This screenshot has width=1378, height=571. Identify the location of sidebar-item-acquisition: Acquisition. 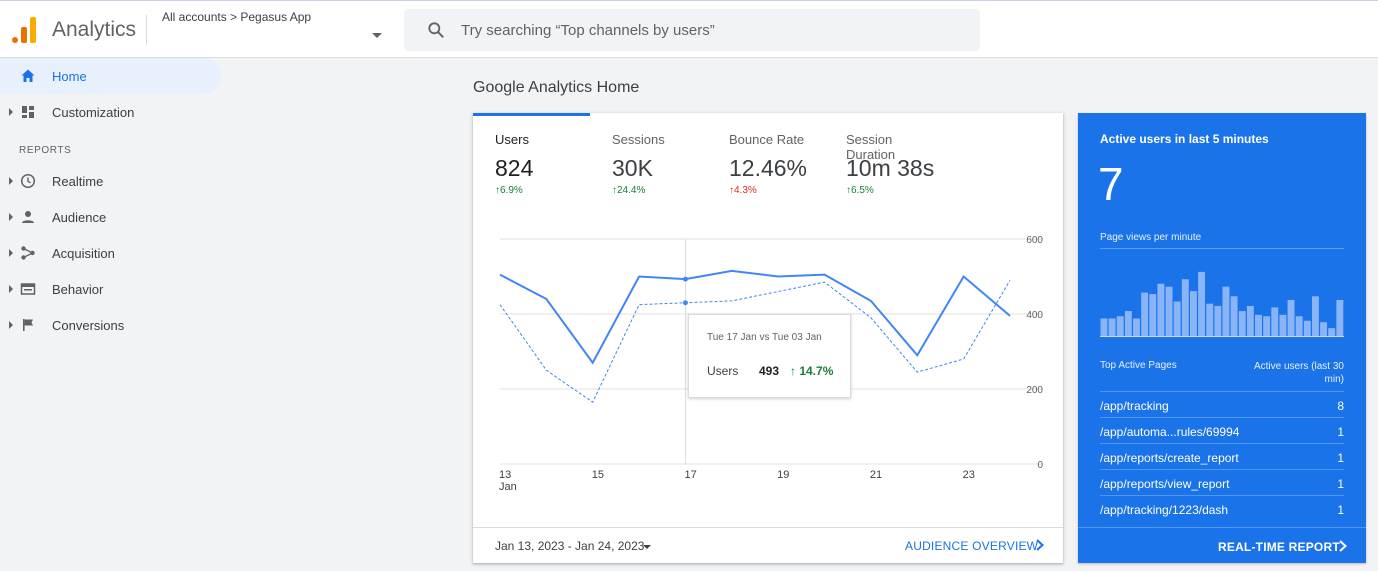
(110, 253).